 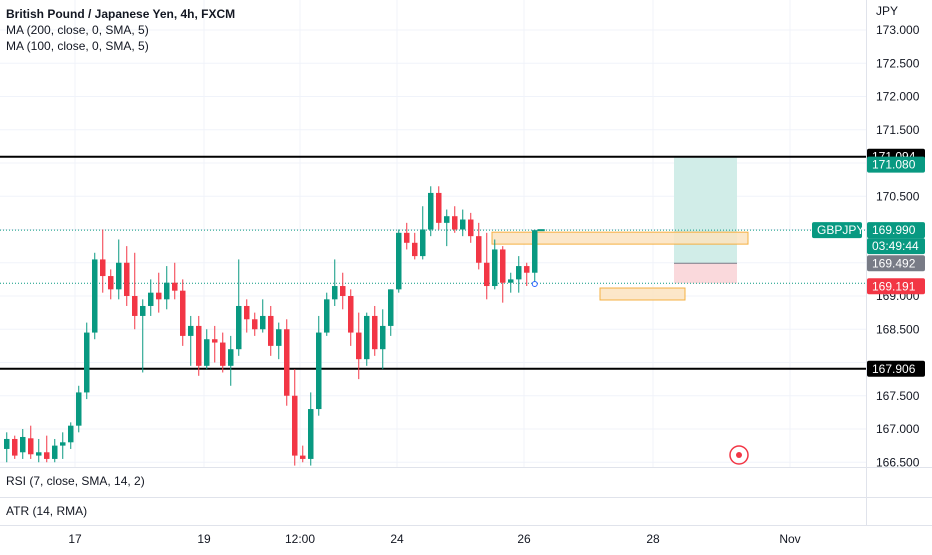 I want to click on alert-dot, so click(x=739, y=455).